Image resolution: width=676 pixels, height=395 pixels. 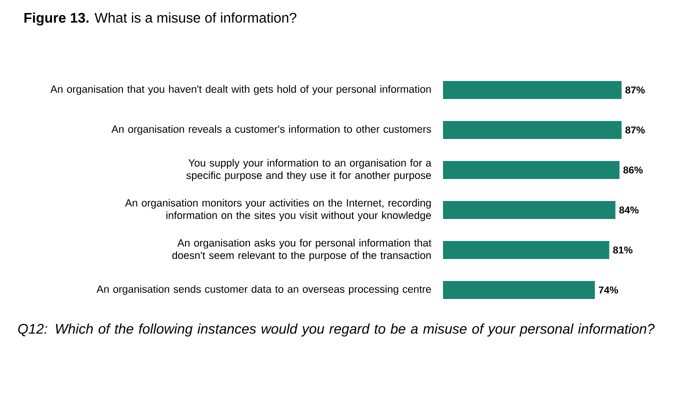 What do you see at coordinates (271, 130) in the screenshot?
I see `y-tick-label: An organisation reveals a customer's information to other customers` at bounding box center [271, 130].